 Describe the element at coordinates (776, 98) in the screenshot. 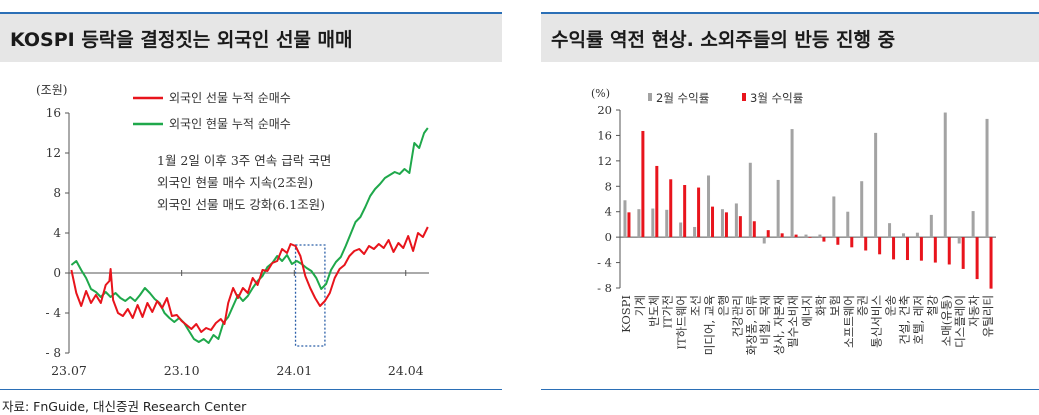

I see `legend-label-mar: 3월 수익률` at that location.